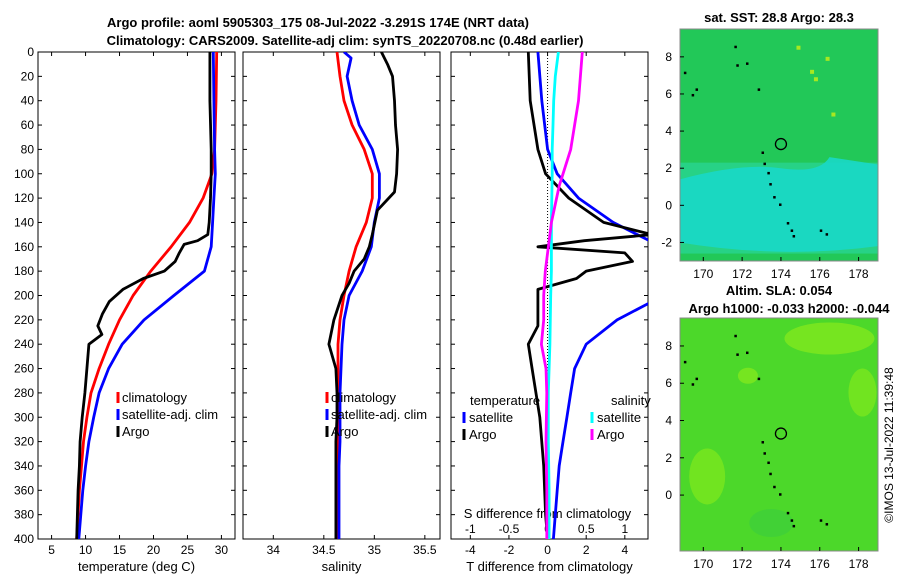  I want to click on difference-series-salinity-argo, so click(562, 295).